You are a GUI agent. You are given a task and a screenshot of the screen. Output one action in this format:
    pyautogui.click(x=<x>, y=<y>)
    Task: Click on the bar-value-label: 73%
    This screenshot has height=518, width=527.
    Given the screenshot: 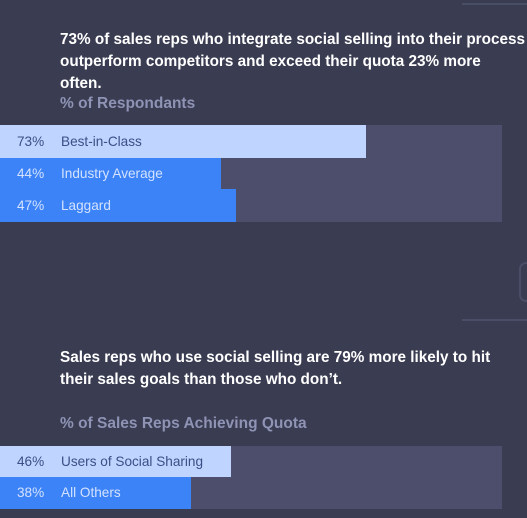 What is the action you would take?
    pyautogui.click(x=31, y=141)
    